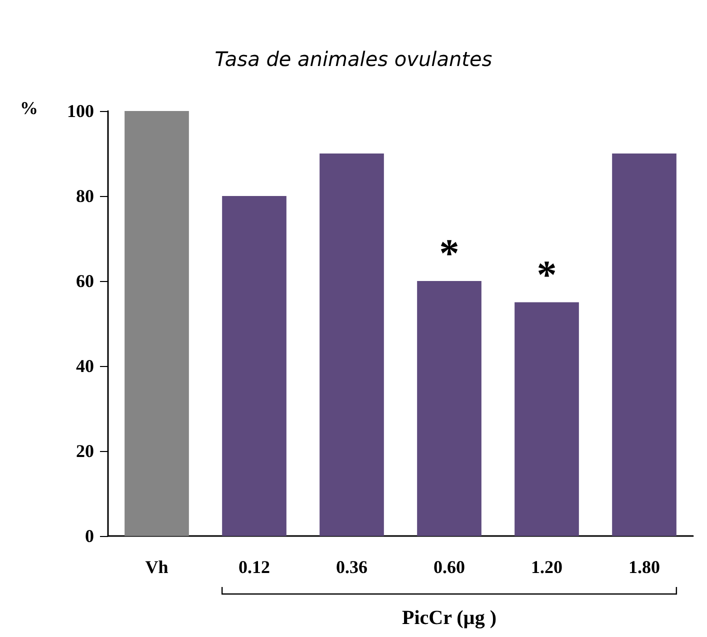  Describe the element at coordinates (85, 281) in the screenshot. I see `y-tick-label: 60` at that location.